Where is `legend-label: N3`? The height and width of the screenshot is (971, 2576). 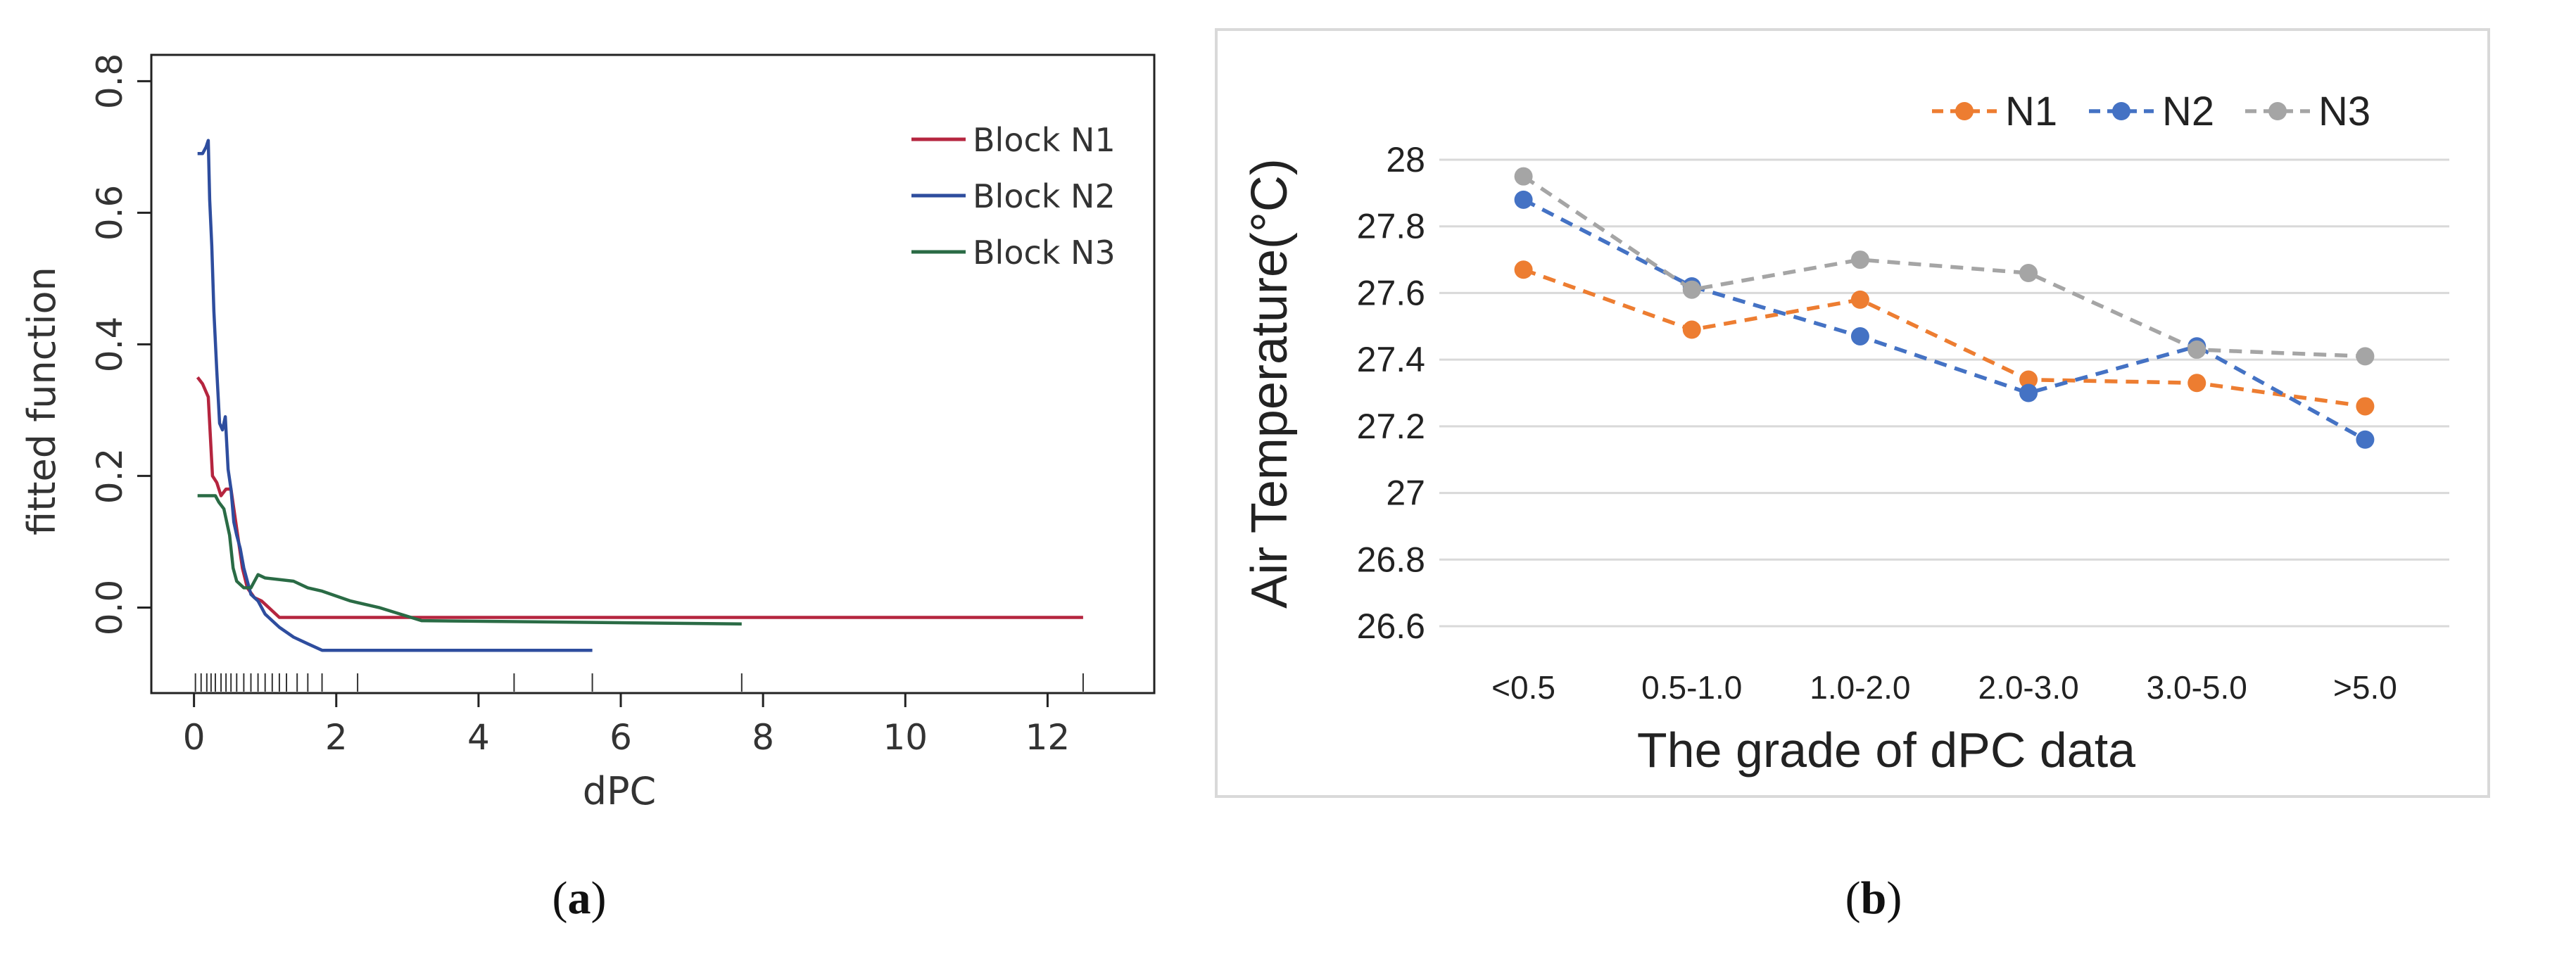
legend-label: N3 is located at coordinates (2344, 111).